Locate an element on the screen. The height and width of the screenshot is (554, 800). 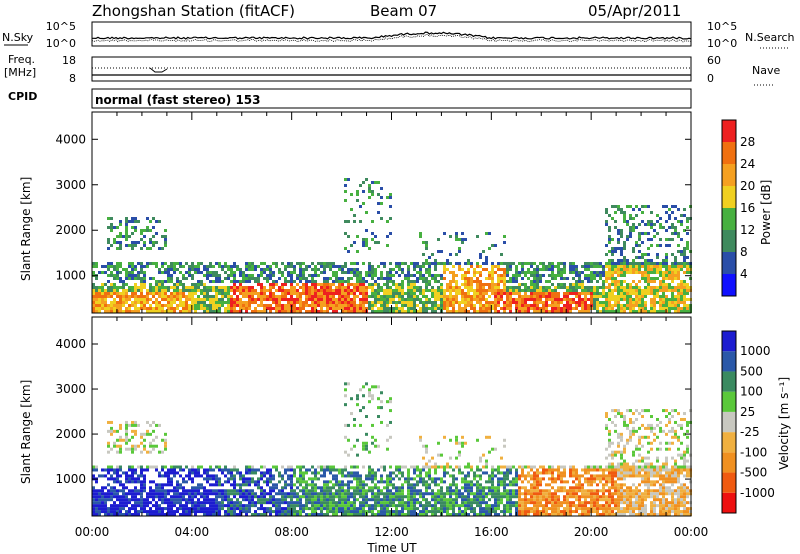
nsky-tick-top: 10^5 is located at coordinates (61, 26).